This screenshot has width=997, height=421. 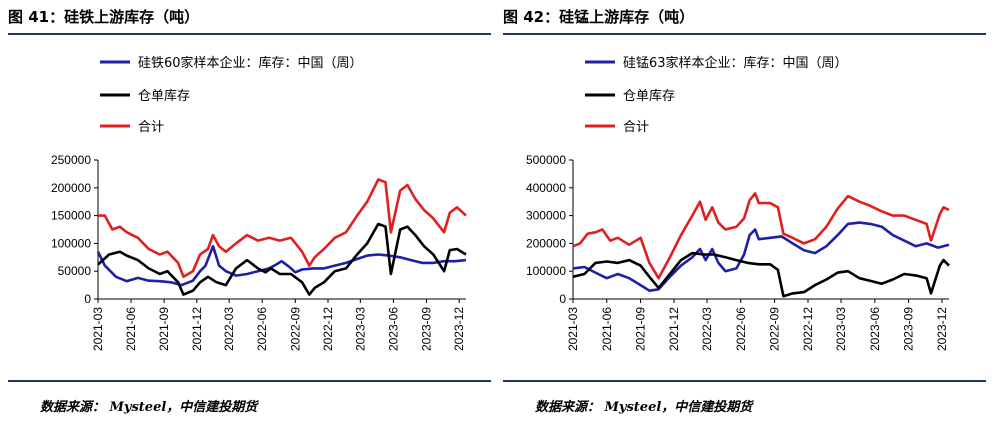 What do you see at coordinates (599, 17) in the screenshot?
I see `figure-title: 图 42：硅锰上游库存（吨）` at bounding box center [599, 17].